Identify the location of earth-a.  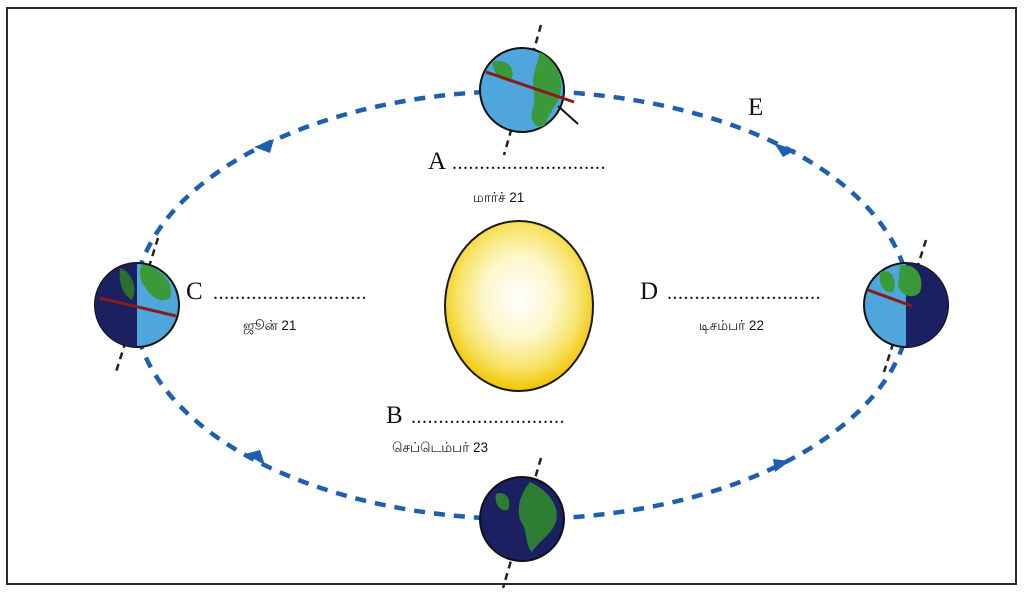
(529, 90).